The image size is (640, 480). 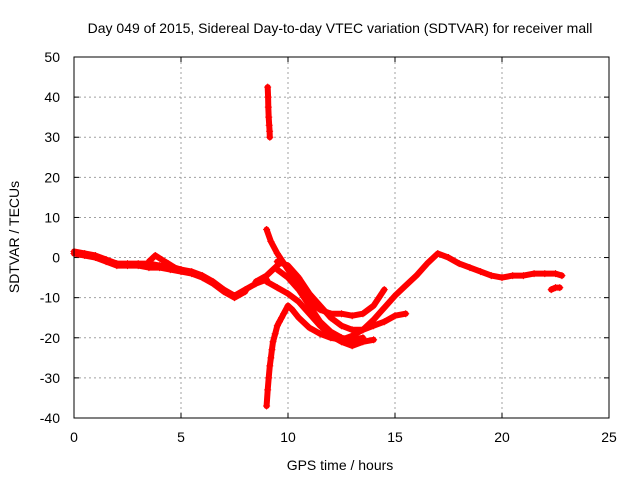 I want to click on y-tick-label: -20, so click(x=50, y=338).